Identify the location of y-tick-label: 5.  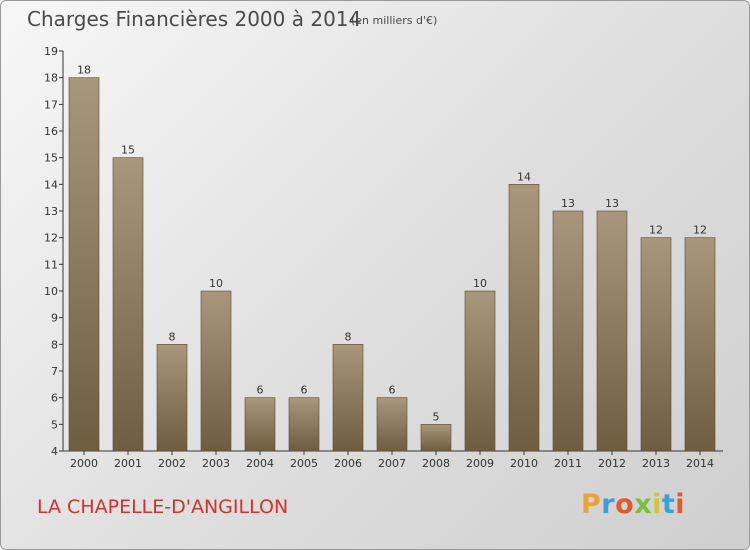
(54, 424).